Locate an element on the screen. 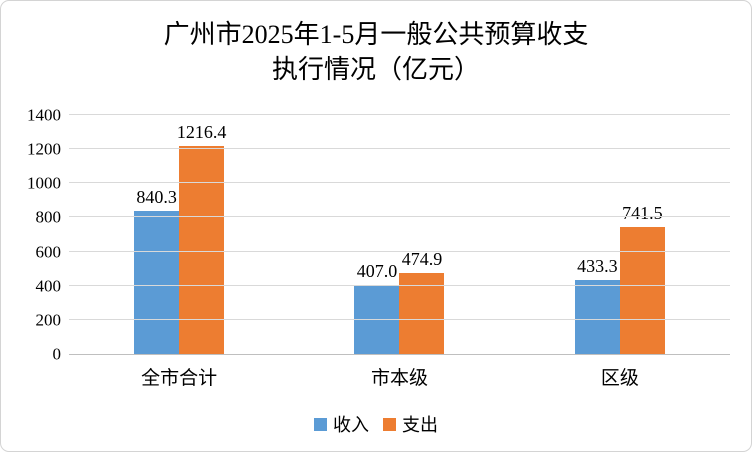  bar-支出: 474.9 is located at coordinates (422, 301).